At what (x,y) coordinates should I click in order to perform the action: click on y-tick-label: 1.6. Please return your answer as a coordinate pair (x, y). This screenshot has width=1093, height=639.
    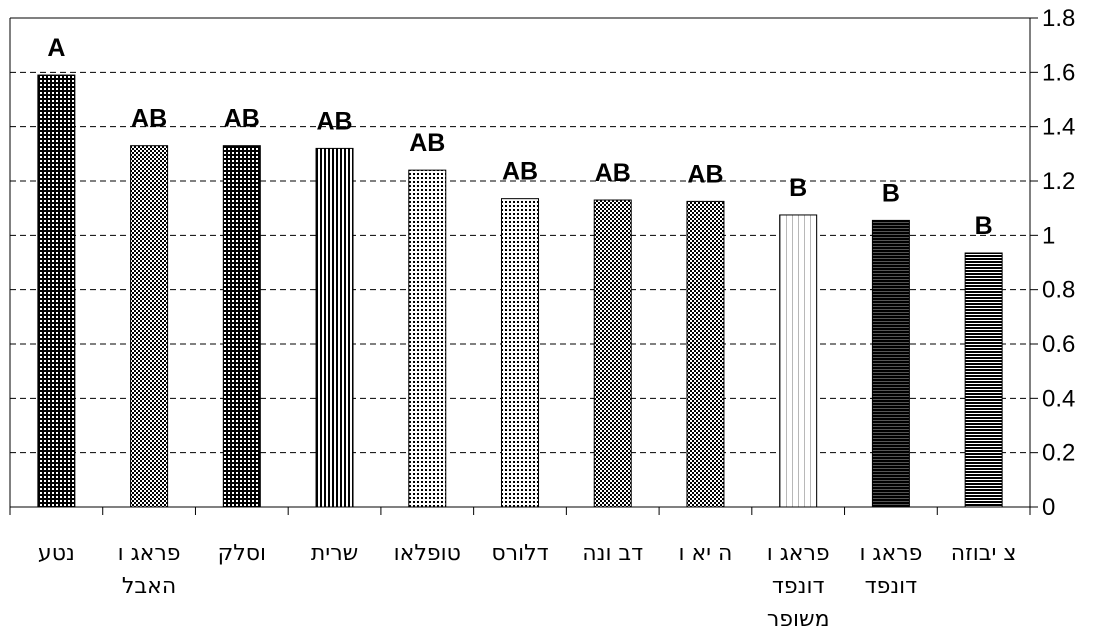
    Looking at the image, I should click on (1058, 72).